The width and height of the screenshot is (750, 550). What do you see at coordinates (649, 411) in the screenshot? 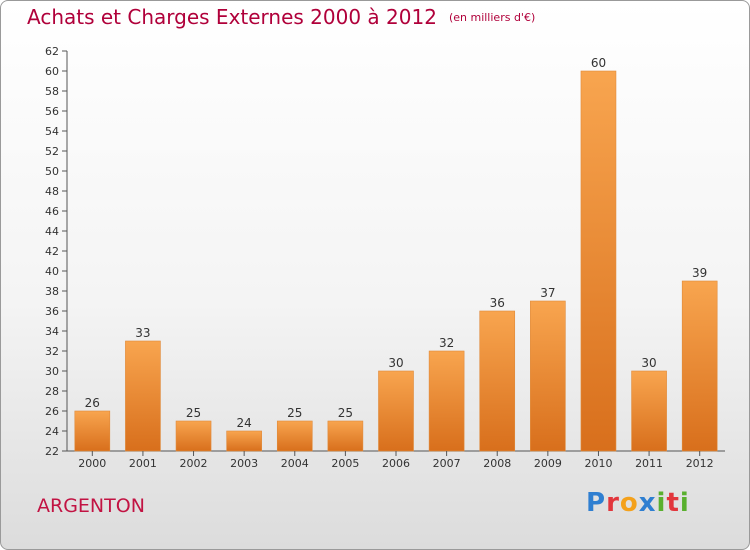
I see `bar-2011` at bounding box center [649, 411].